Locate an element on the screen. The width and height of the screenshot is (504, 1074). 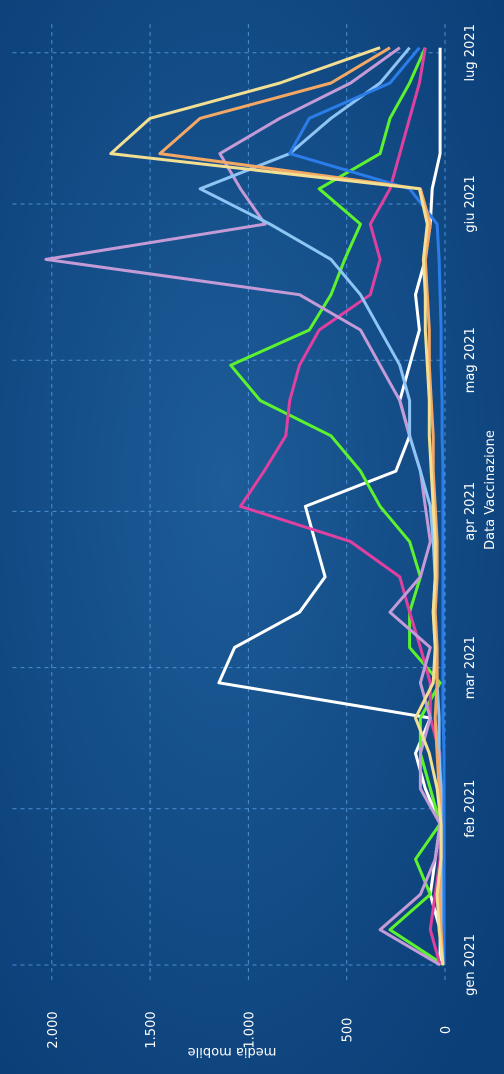
y-tick-label: 500 is located at coordinates (348, 1030).